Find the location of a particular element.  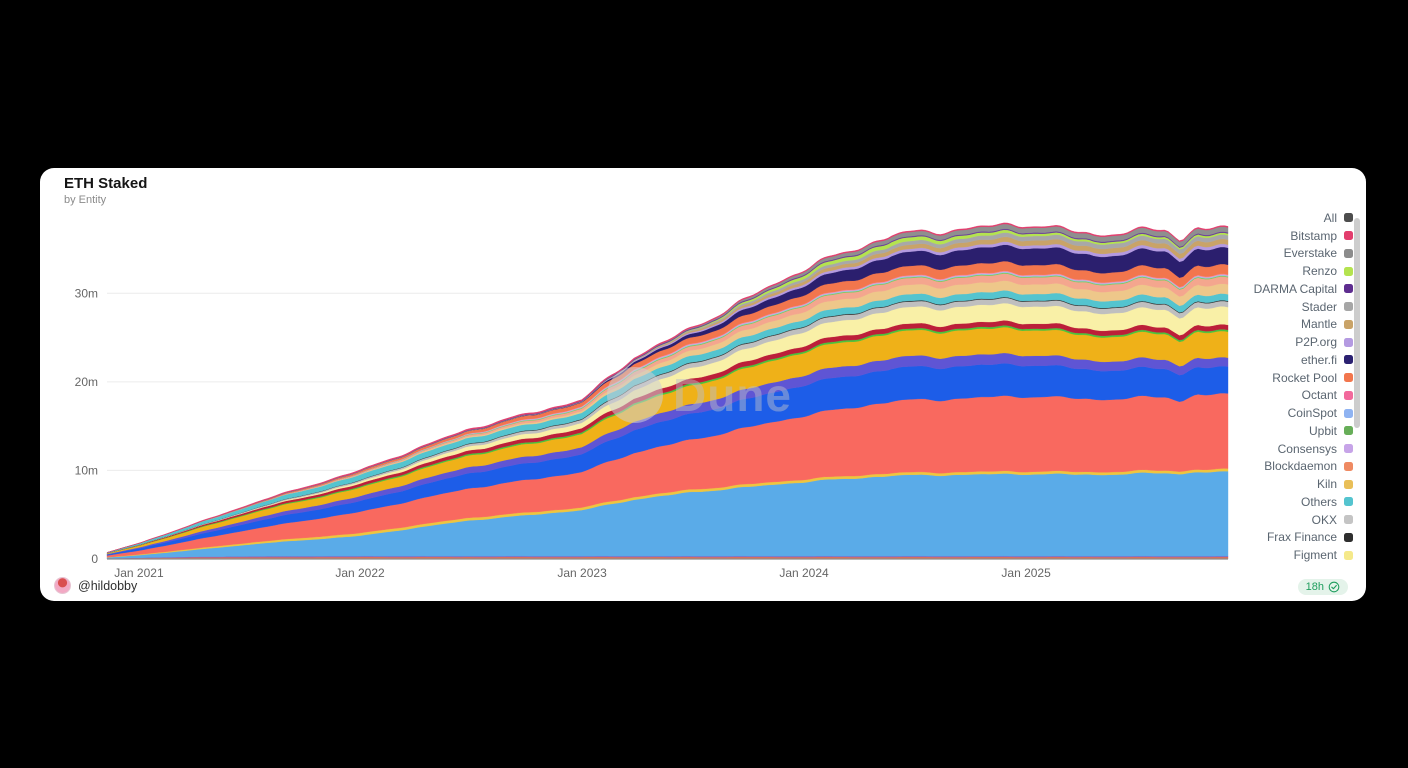

legend-item-frax-finance: Frax Finance is located at coordinates (1243, 538).